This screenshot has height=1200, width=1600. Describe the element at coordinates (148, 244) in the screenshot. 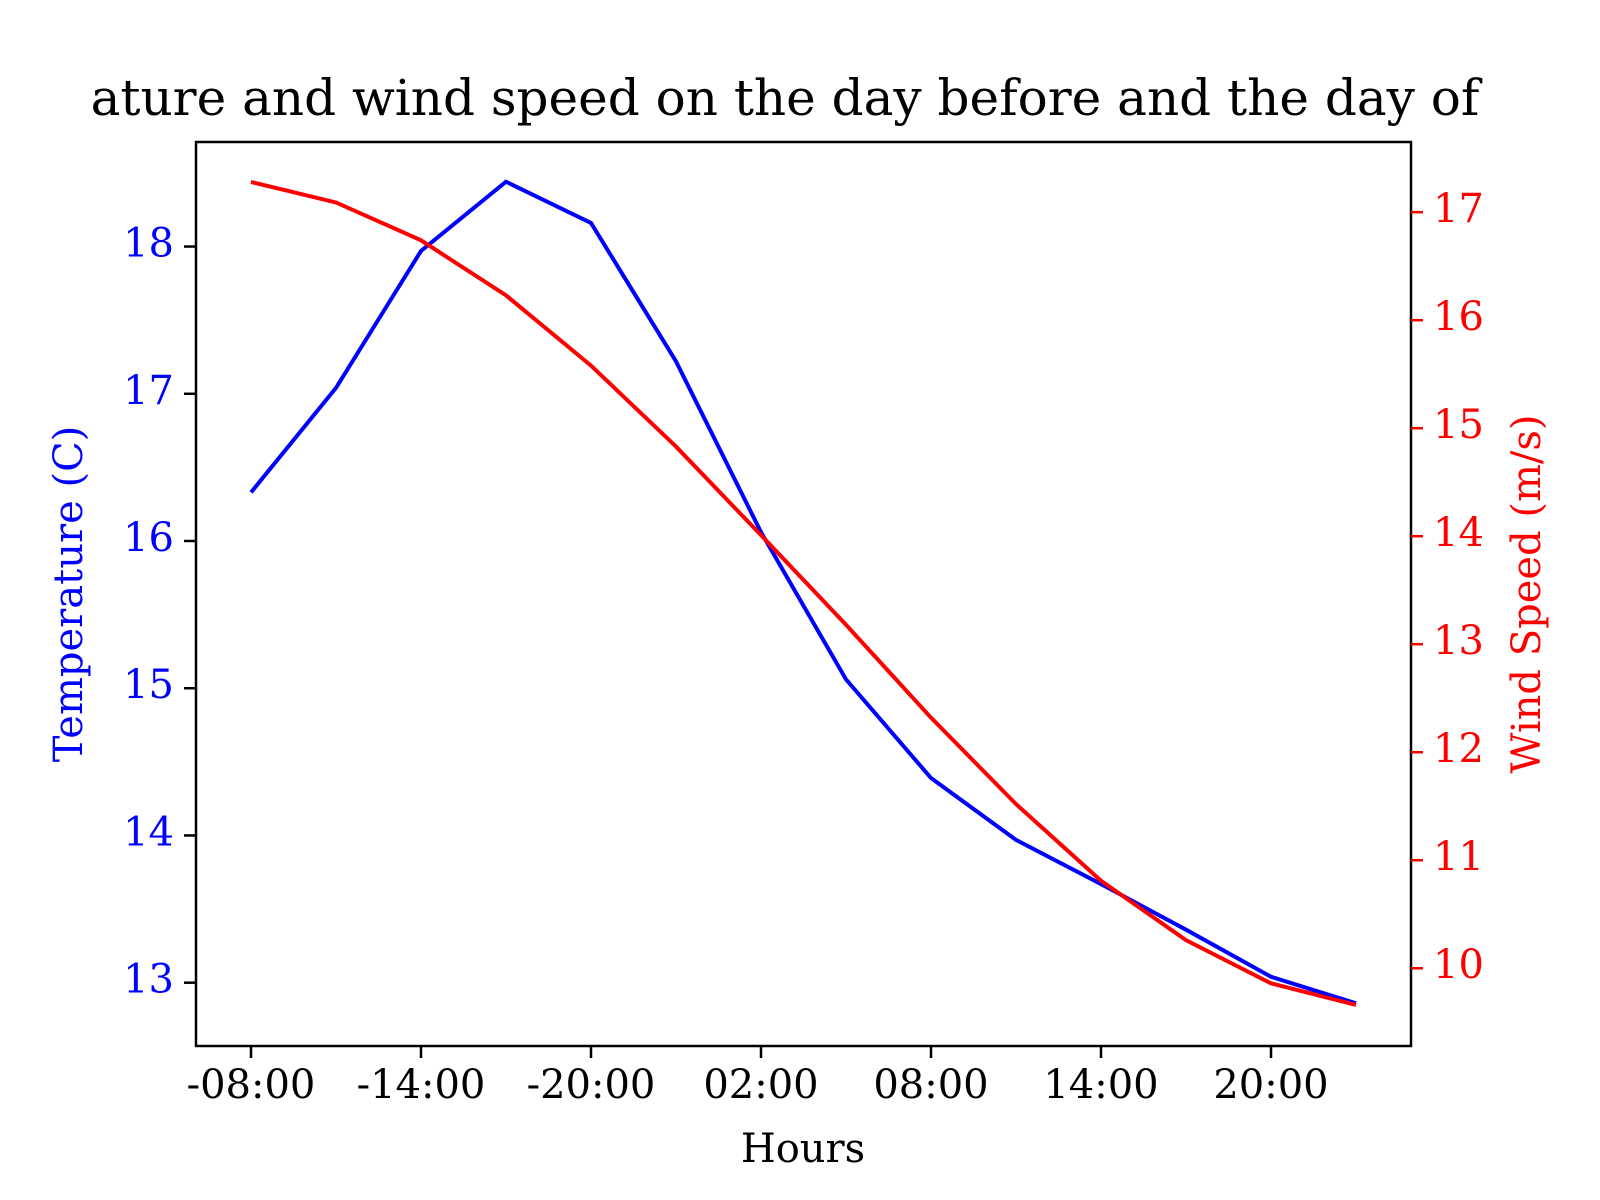

I see `y-tick-label: 18` at that location.